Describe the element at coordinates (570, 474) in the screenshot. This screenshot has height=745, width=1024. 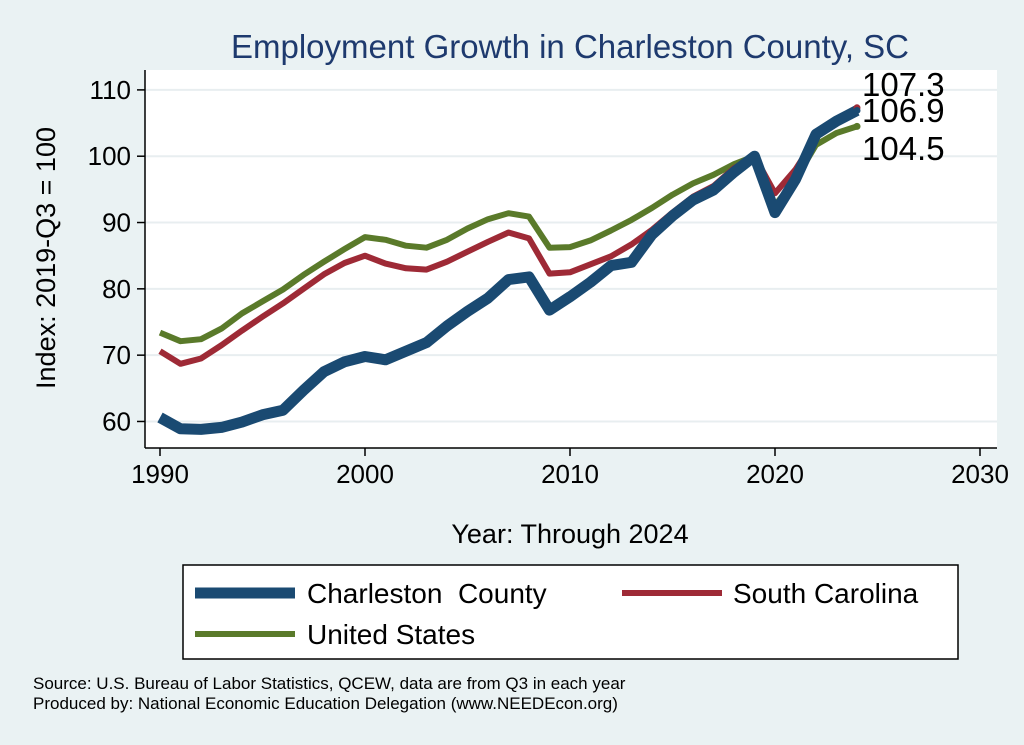
I see `x-tick-label: 2010` at that location.